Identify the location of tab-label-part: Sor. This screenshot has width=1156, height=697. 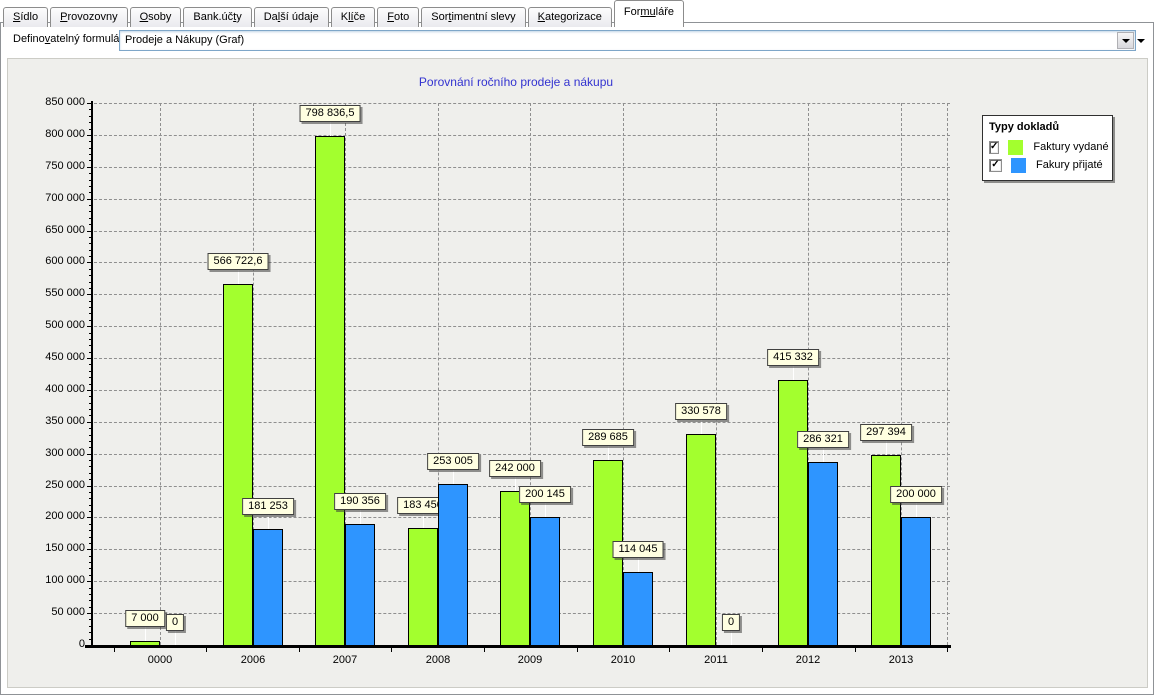
(440, 17).